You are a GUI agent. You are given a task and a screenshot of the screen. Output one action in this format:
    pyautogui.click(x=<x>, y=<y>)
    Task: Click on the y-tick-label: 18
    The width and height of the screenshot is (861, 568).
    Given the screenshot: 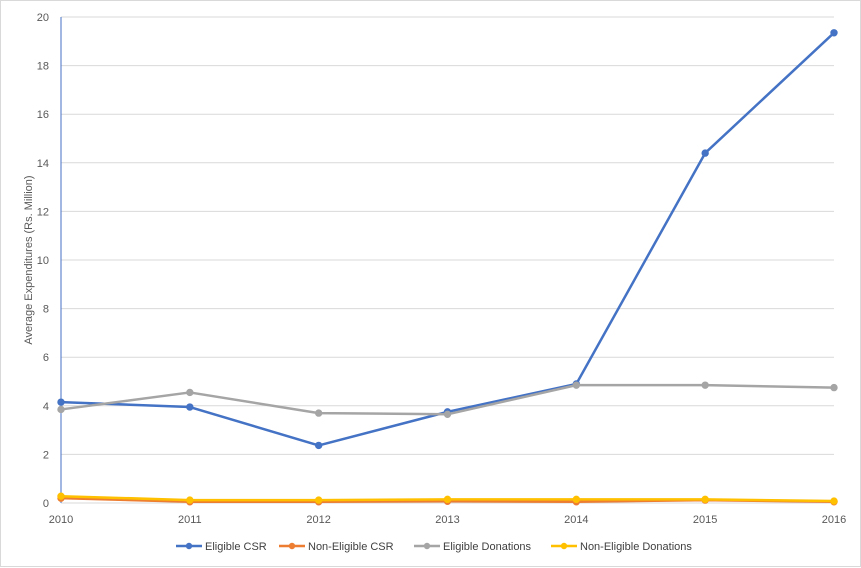 What is the action you would take?
    pyautogui.click(x=43, y=67)
    